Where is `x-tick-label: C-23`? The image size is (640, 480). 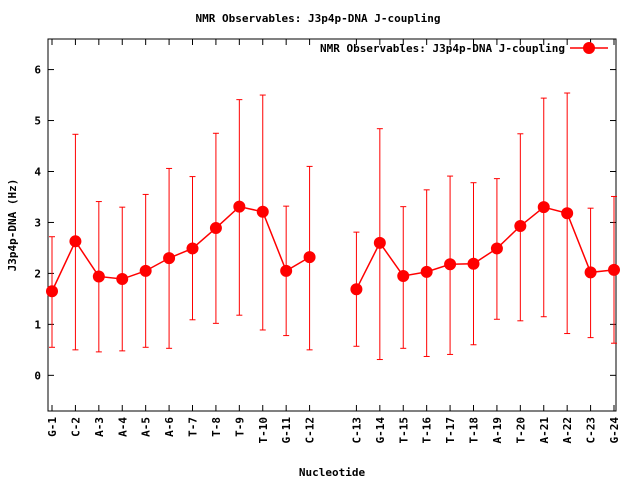 x-tick-label: C-23 is located at coordinates (591, 430).